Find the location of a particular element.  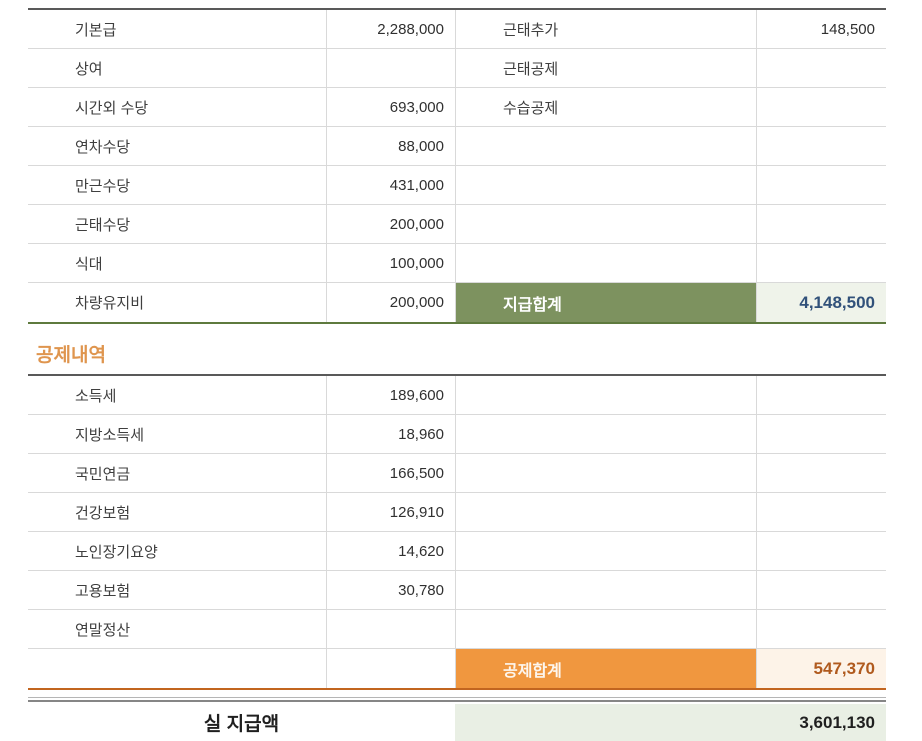

deduction-total-amount: 547,370 is located at coordinates (821, 668).